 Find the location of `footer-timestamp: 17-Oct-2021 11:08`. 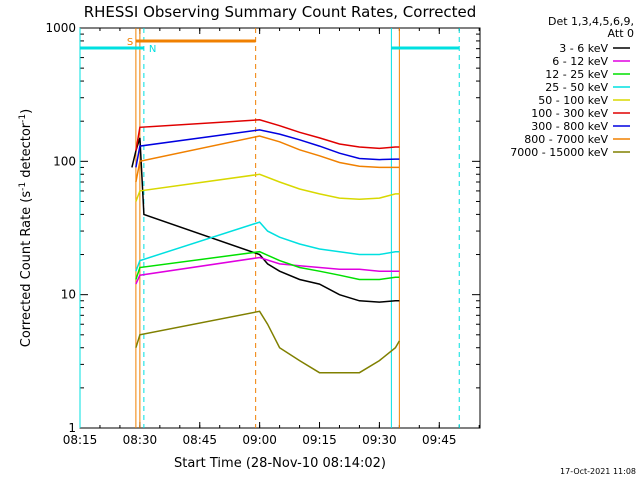

footer-timestamp: 17-Oct-2021 11:08 is located at coordinates (598, 471).